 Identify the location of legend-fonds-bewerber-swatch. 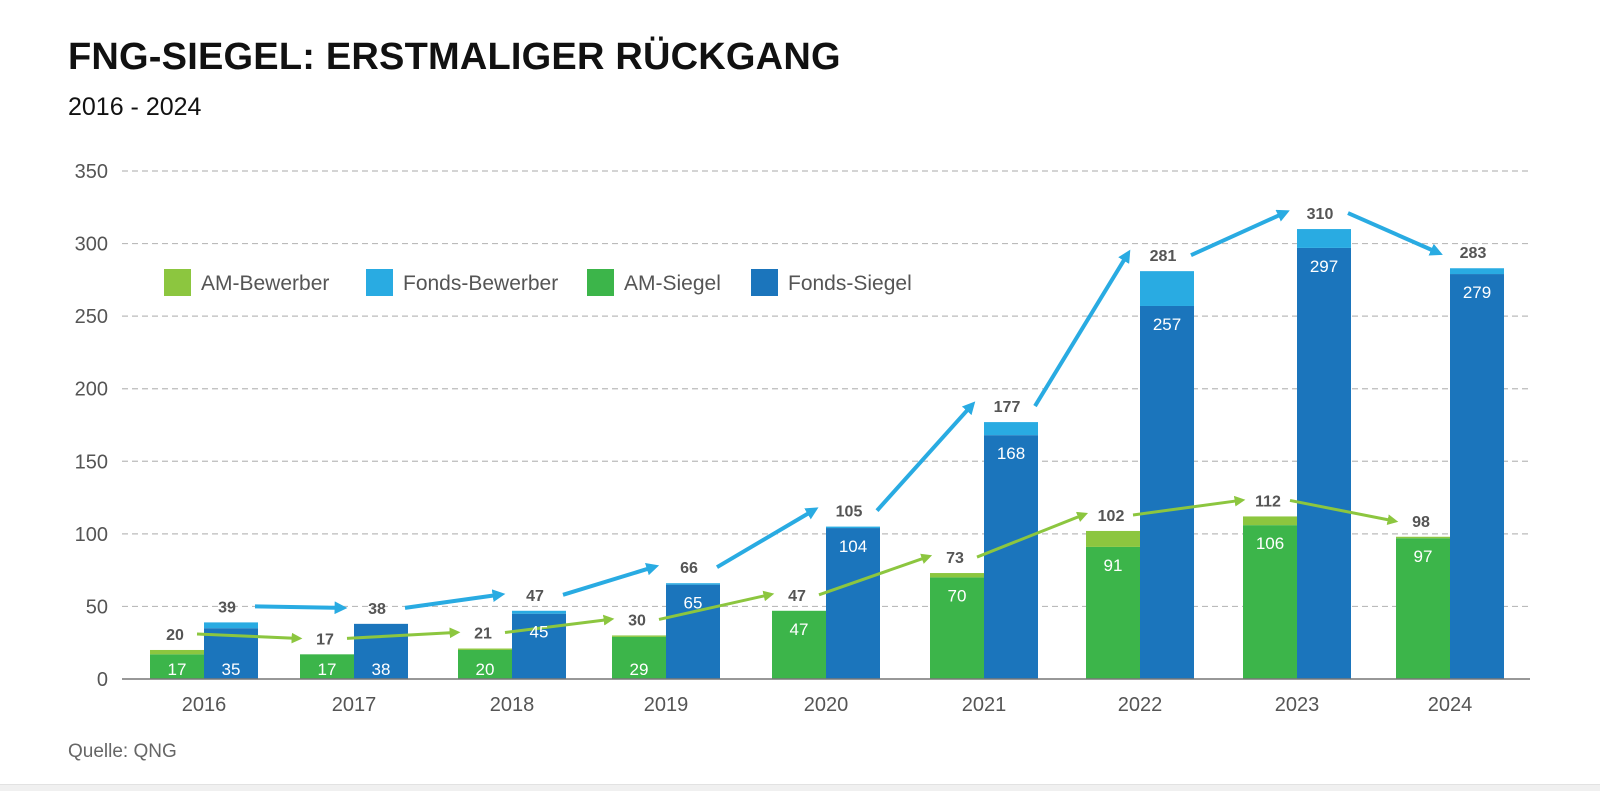
(379, 282).